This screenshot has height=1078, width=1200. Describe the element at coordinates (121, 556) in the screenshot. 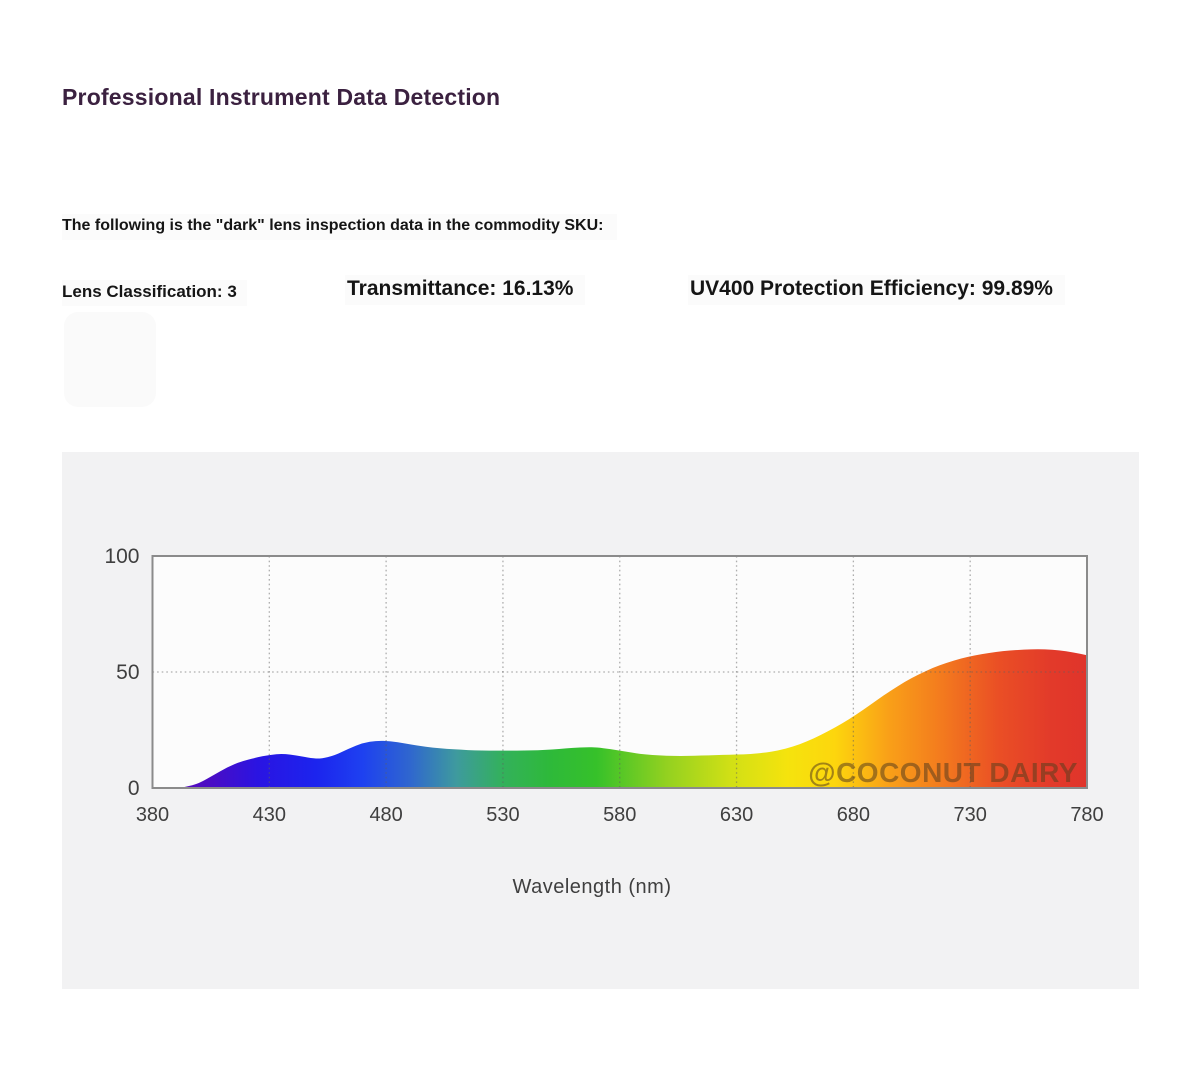

I see `y-tick-label: 100` at that location.